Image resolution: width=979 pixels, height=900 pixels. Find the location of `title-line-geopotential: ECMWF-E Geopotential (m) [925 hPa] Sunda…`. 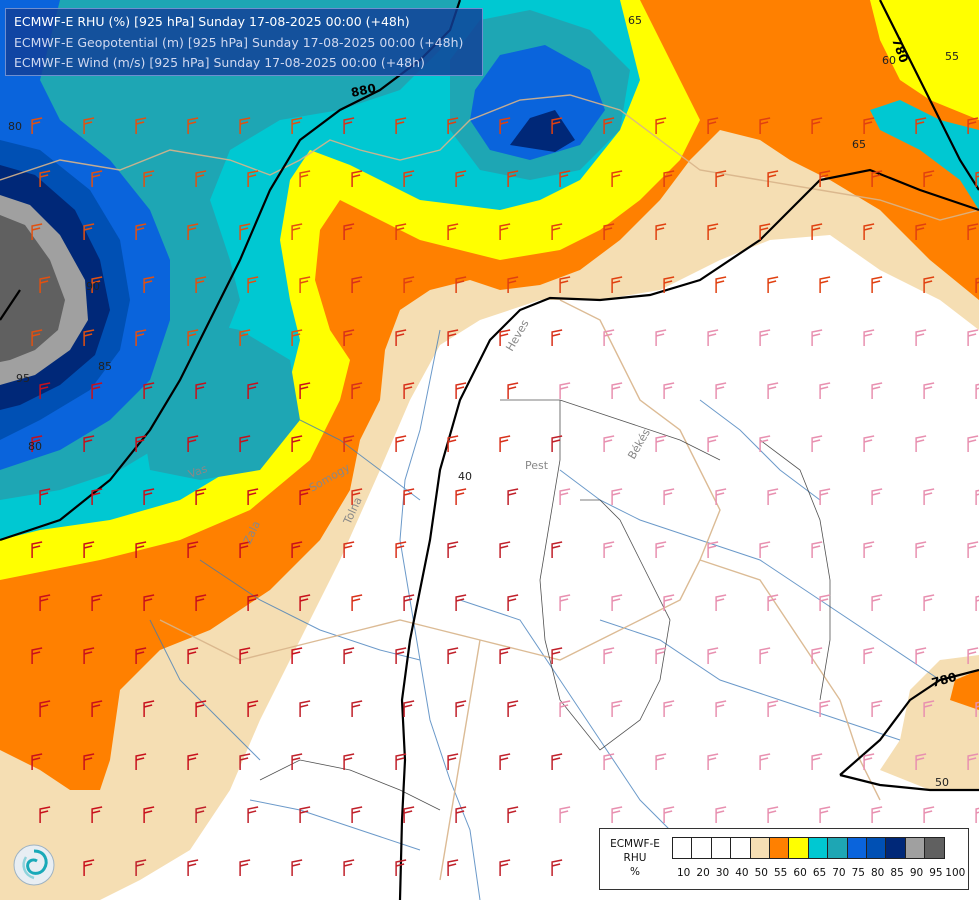

title-line-geopotential: ECMWF-E Geopotential (m) [925 hPa] Sunda… is located at coordinates (239, 42).